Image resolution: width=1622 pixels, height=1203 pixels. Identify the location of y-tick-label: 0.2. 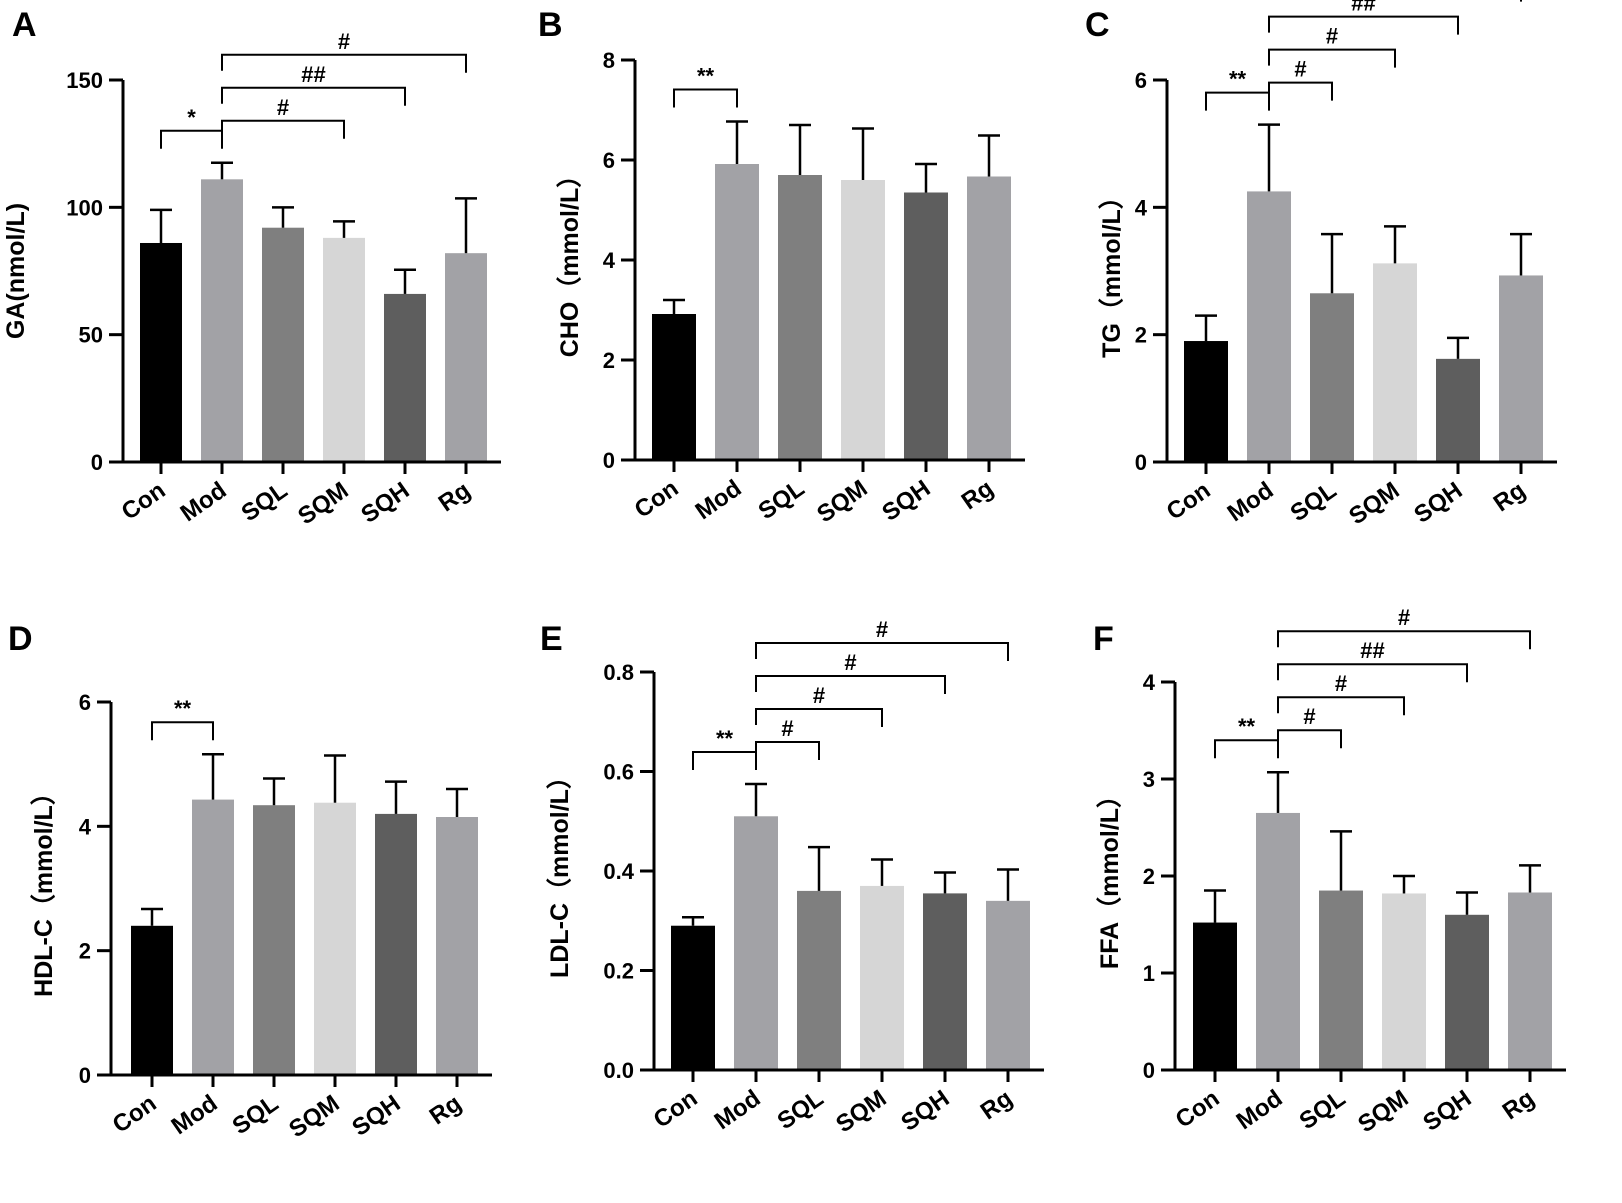
(618, 971).